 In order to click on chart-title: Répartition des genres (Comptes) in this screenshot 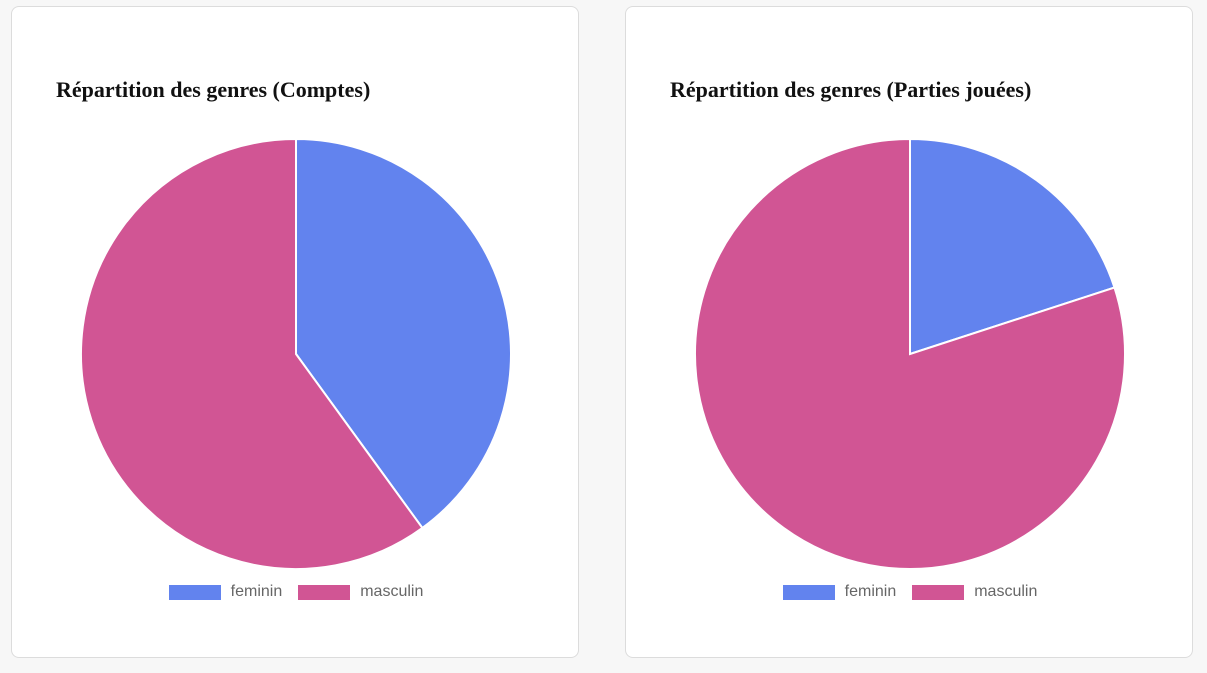, I will do `click(213, 89)`.